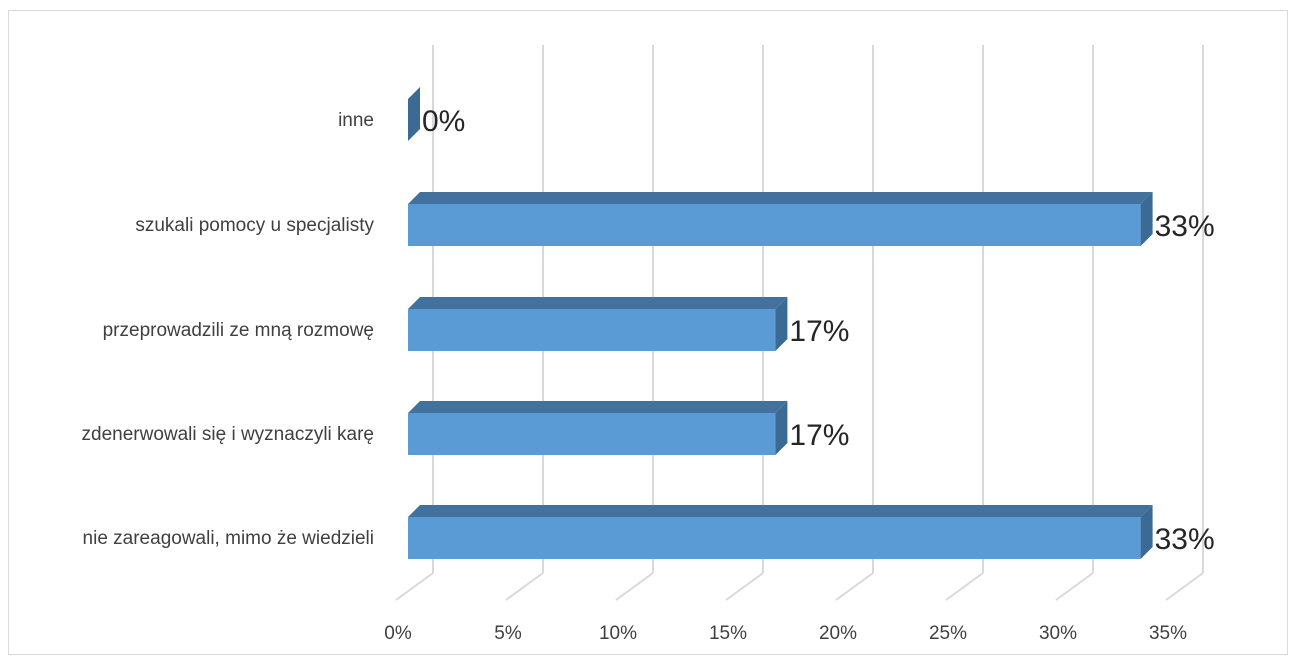 The image size is (1295, 659). What do you see at coordinates (728, 633) in the screenshot?
I see `x-tick-label: 15%` at bounding box center [728, 633].